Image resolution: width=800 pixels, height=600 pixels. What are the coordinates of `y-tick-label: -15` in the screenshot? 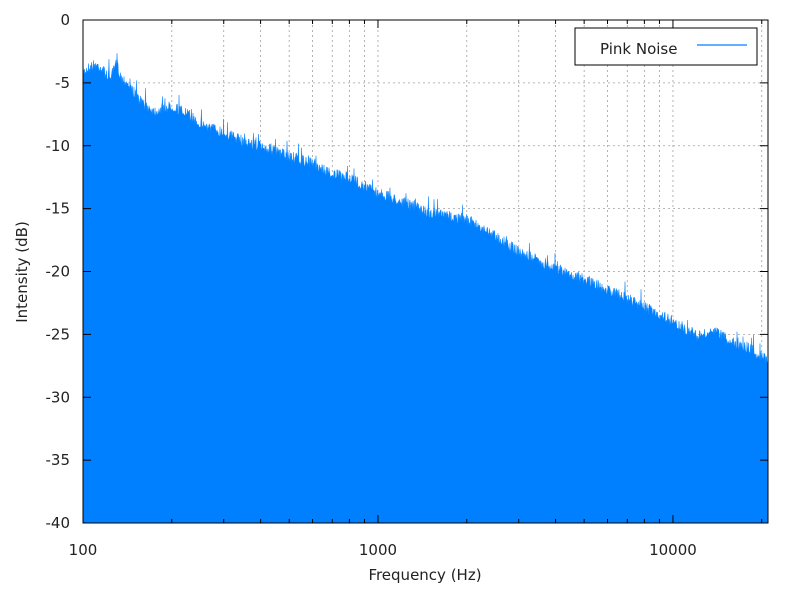 It's located at (58, 209).